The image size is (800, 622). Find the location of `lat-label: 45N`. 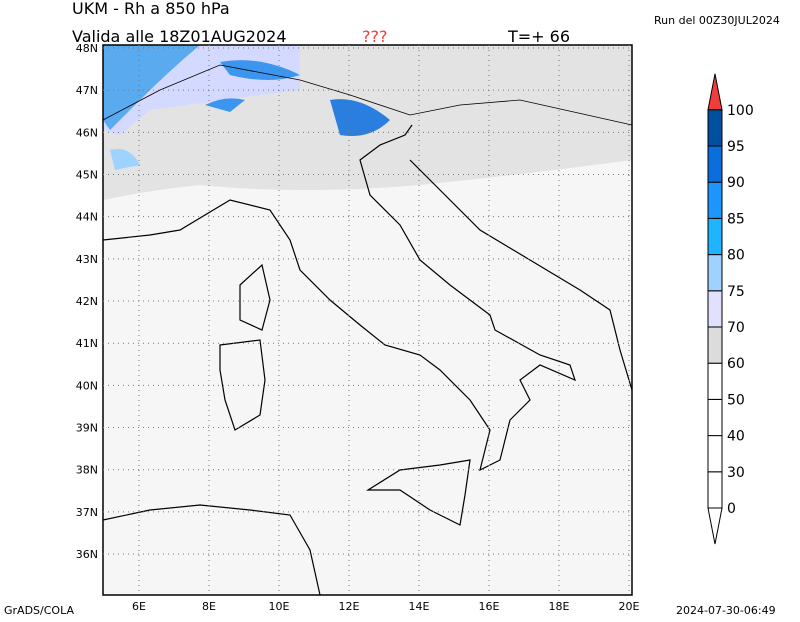

lat-label: 45N is located at coordinates (87, 175).